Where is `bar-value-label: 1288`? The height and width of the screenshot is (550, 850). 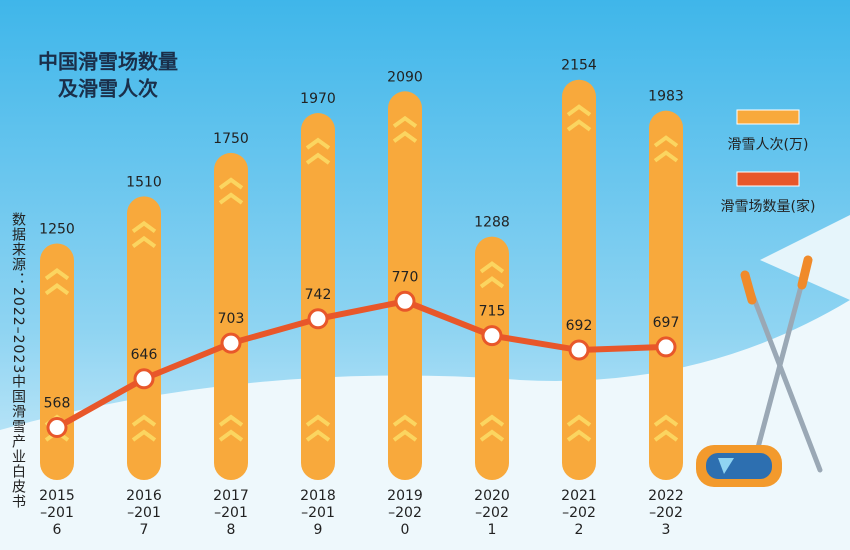 bar-value-label: 1288 is located at coordinates (492, 223).